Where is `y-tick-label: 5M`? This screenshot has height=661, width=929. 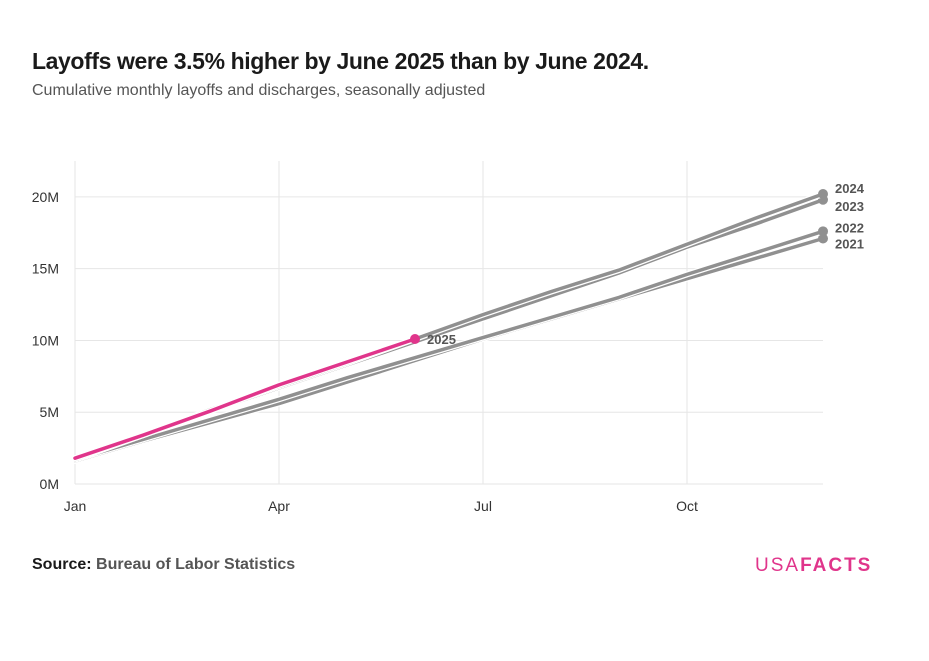
y-tick-label: 5M is located at coordinates (49, 412).